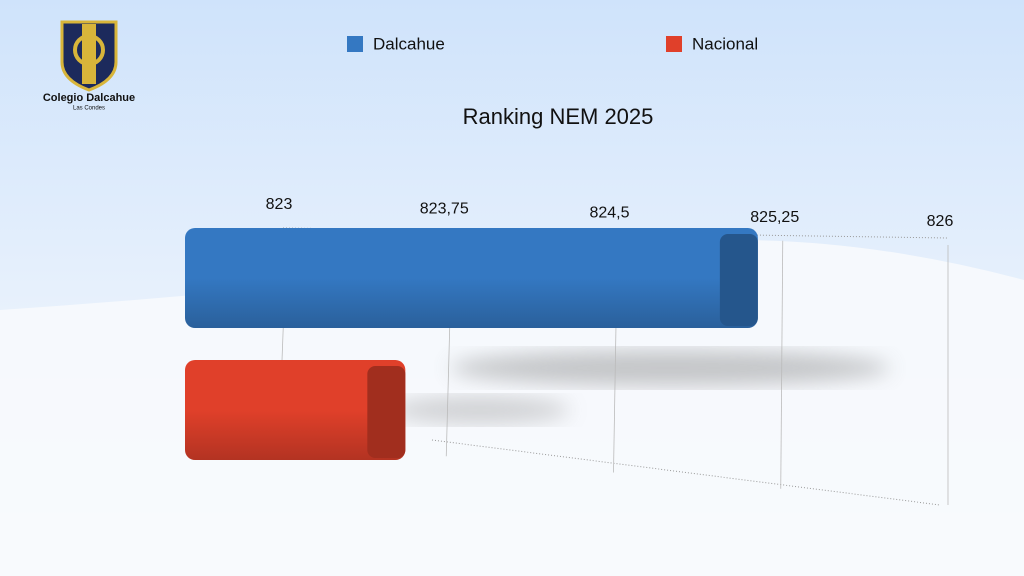  What do you see at coordinates (609, 213) in the screenshot?
I see `x-tick-label: 824,5` at bounding box center [609, 213].